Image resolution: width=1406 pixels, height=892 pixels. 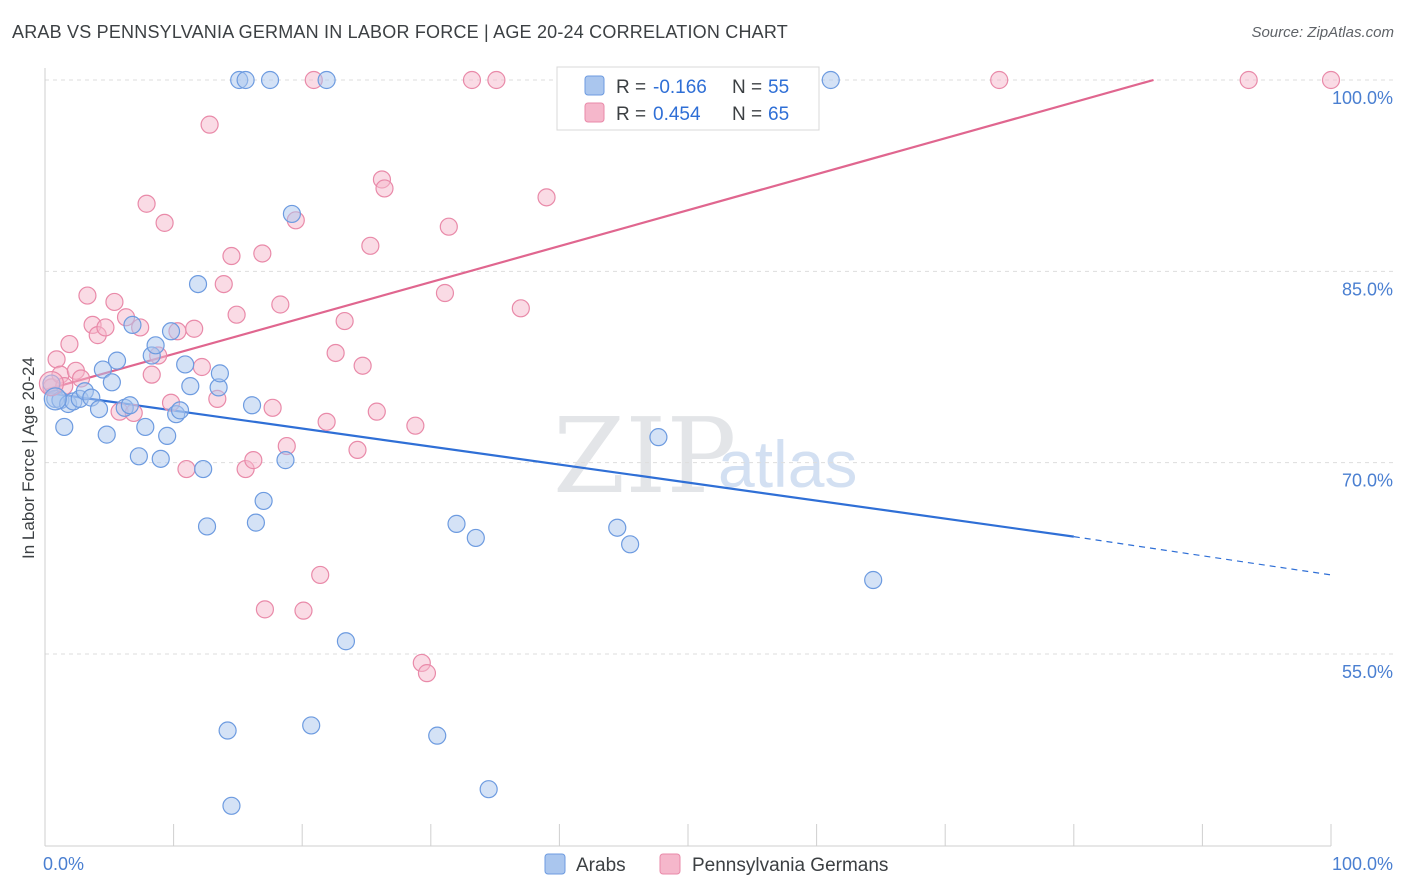 I want to click on y-tick-label-3: 55.0%, so click(x=1367, y=672).